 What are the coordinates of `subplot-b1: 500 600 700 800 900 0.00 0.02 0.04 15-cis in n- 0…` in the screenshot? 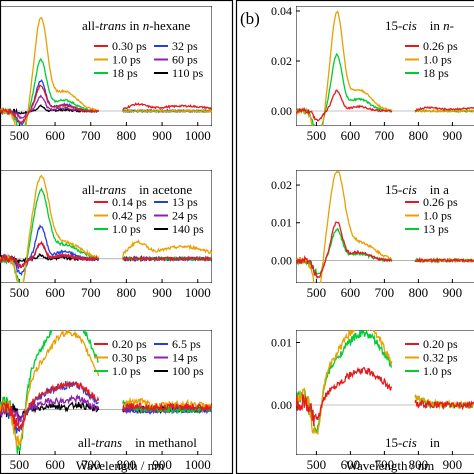 It's located at (372, 73).